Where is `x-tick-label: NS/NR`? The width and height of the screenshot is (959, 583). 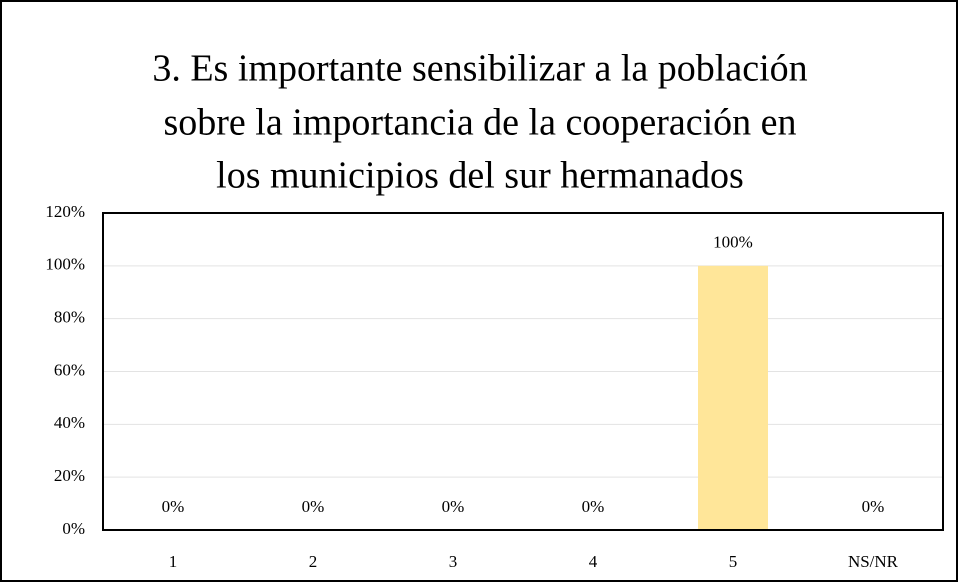
x-tick-label: NS/NR is located at coordinates (873, 561).